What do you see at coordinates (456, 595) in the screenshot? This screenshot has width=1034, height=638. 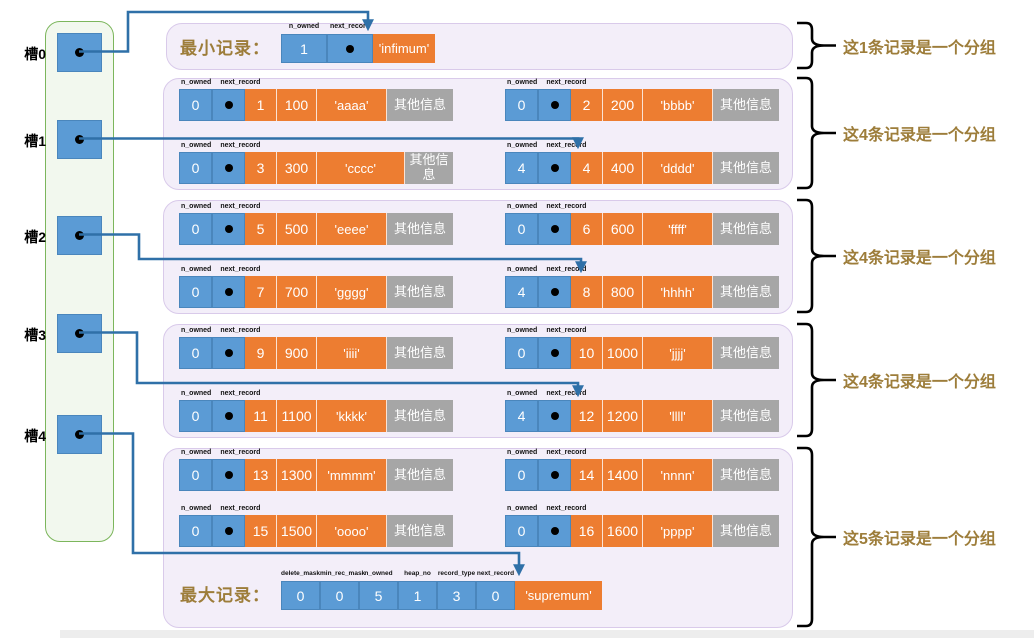 I see `record-type-cell: 3` at bounding box center [456, 595].